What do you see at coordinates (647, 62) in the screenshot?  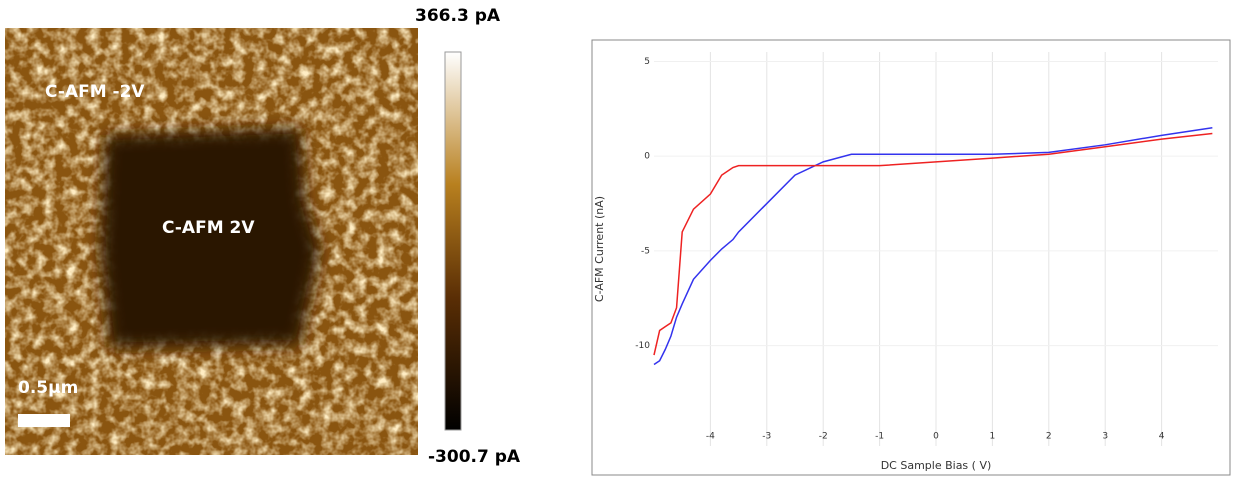 I see `y-tick-label: 5` at bounding box center [647, 62].